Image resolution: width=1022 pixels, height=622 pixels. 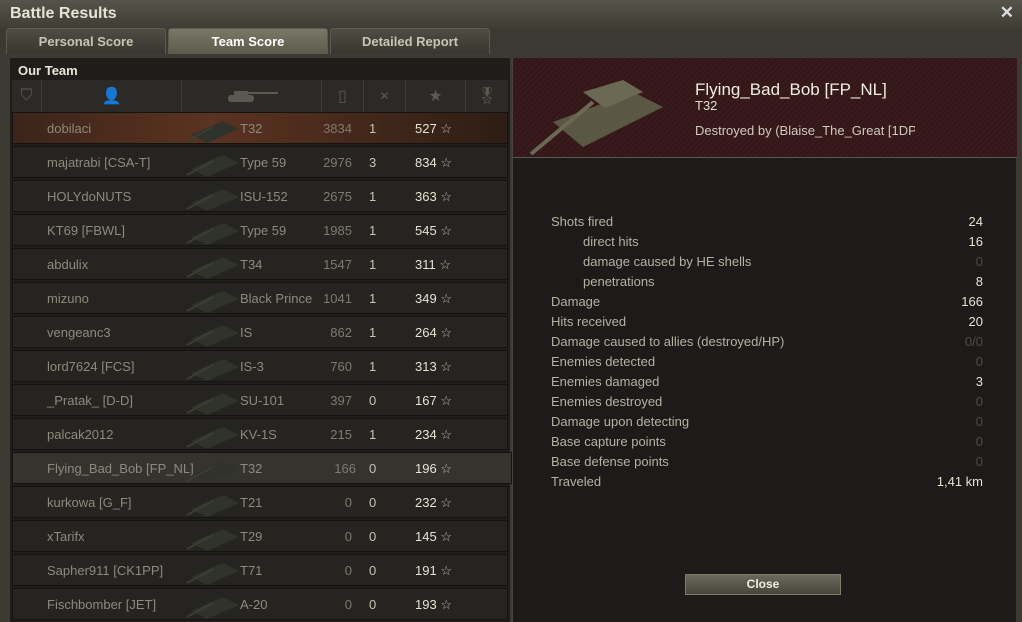 I want to click on table-row: mizuno Black Prince 1041 1 349 ☆, so click(x=260, y=298).